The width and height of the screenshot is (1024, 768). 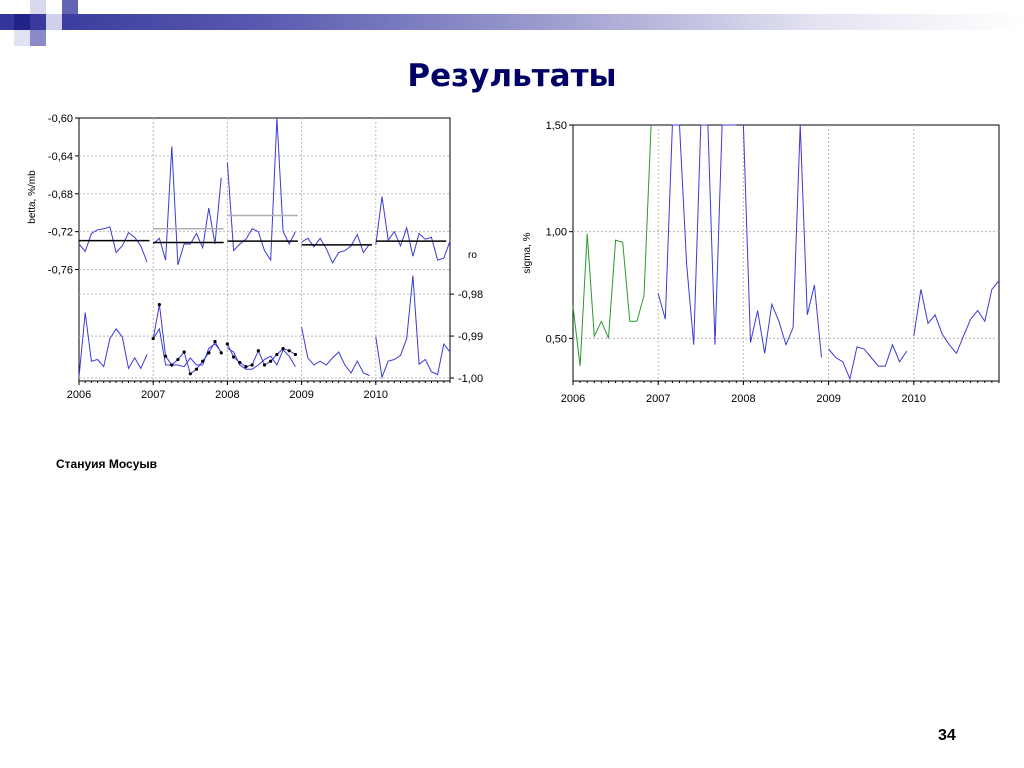 What do you see at coordinates (512, 22) in the screenshot?
I see `header-gradient-bar` at bounding box center [512, 22].